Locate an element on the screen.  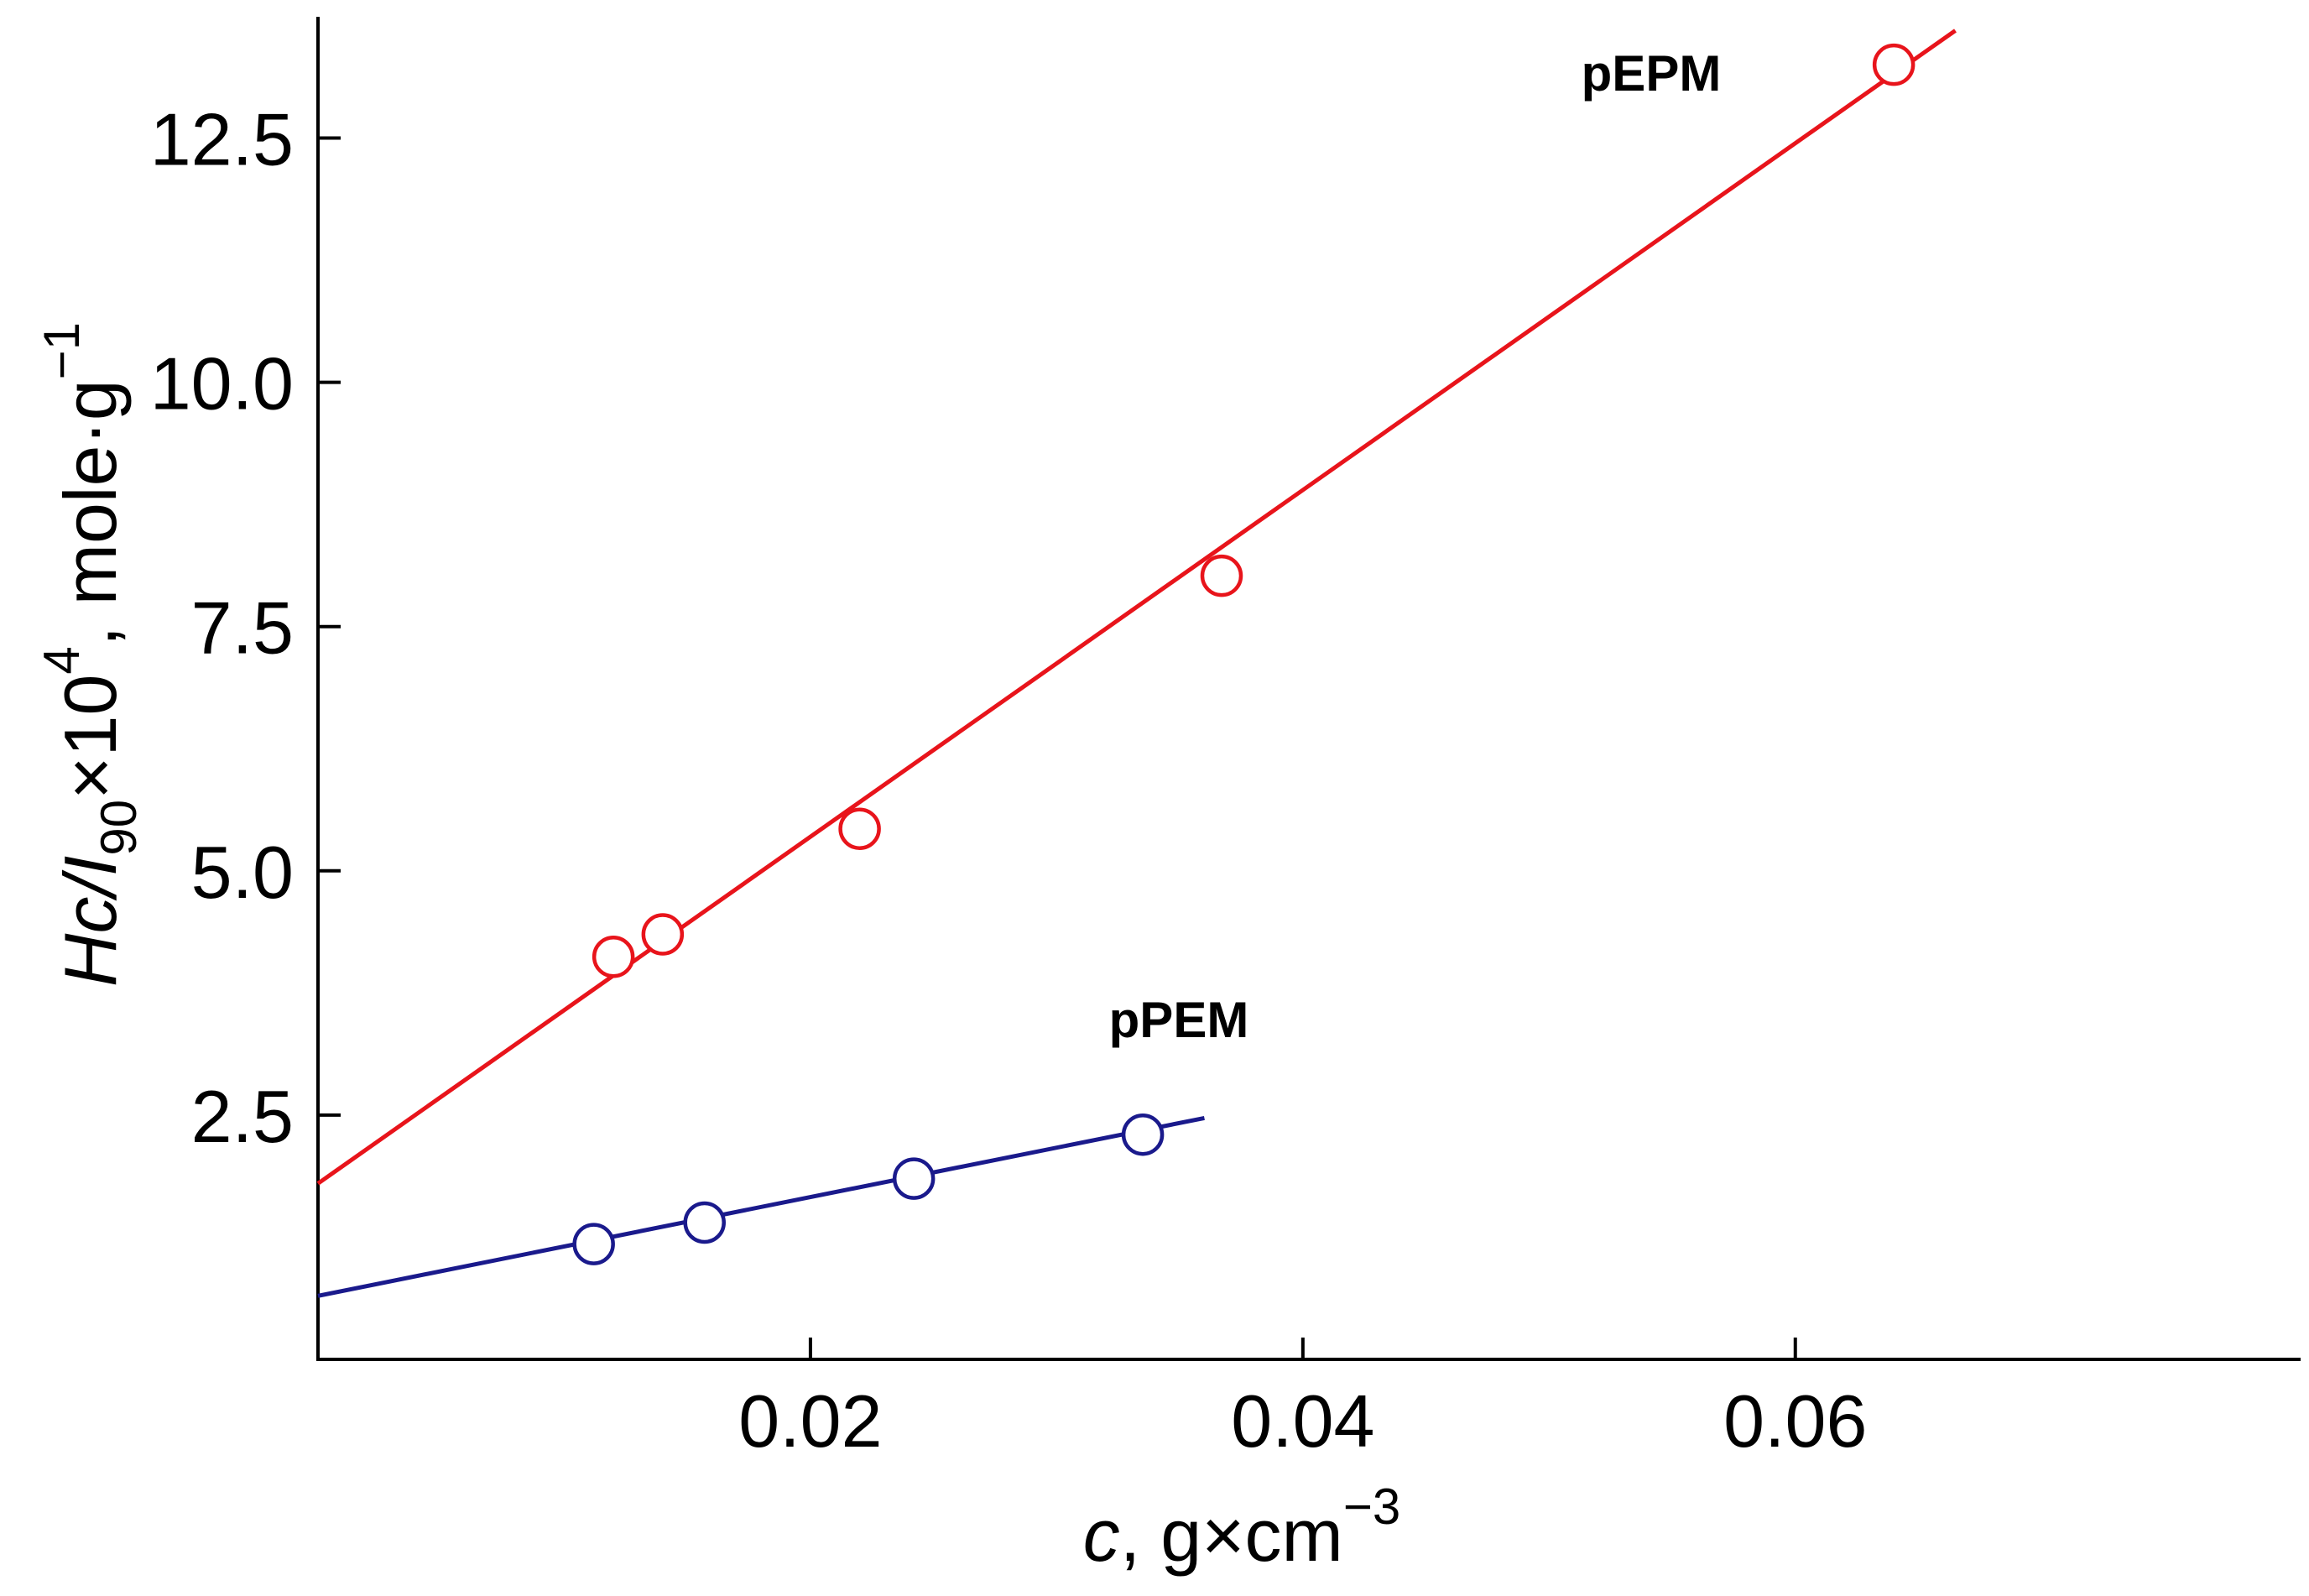
y-axis-units: , mole·g is located at coordinates (90, 512).